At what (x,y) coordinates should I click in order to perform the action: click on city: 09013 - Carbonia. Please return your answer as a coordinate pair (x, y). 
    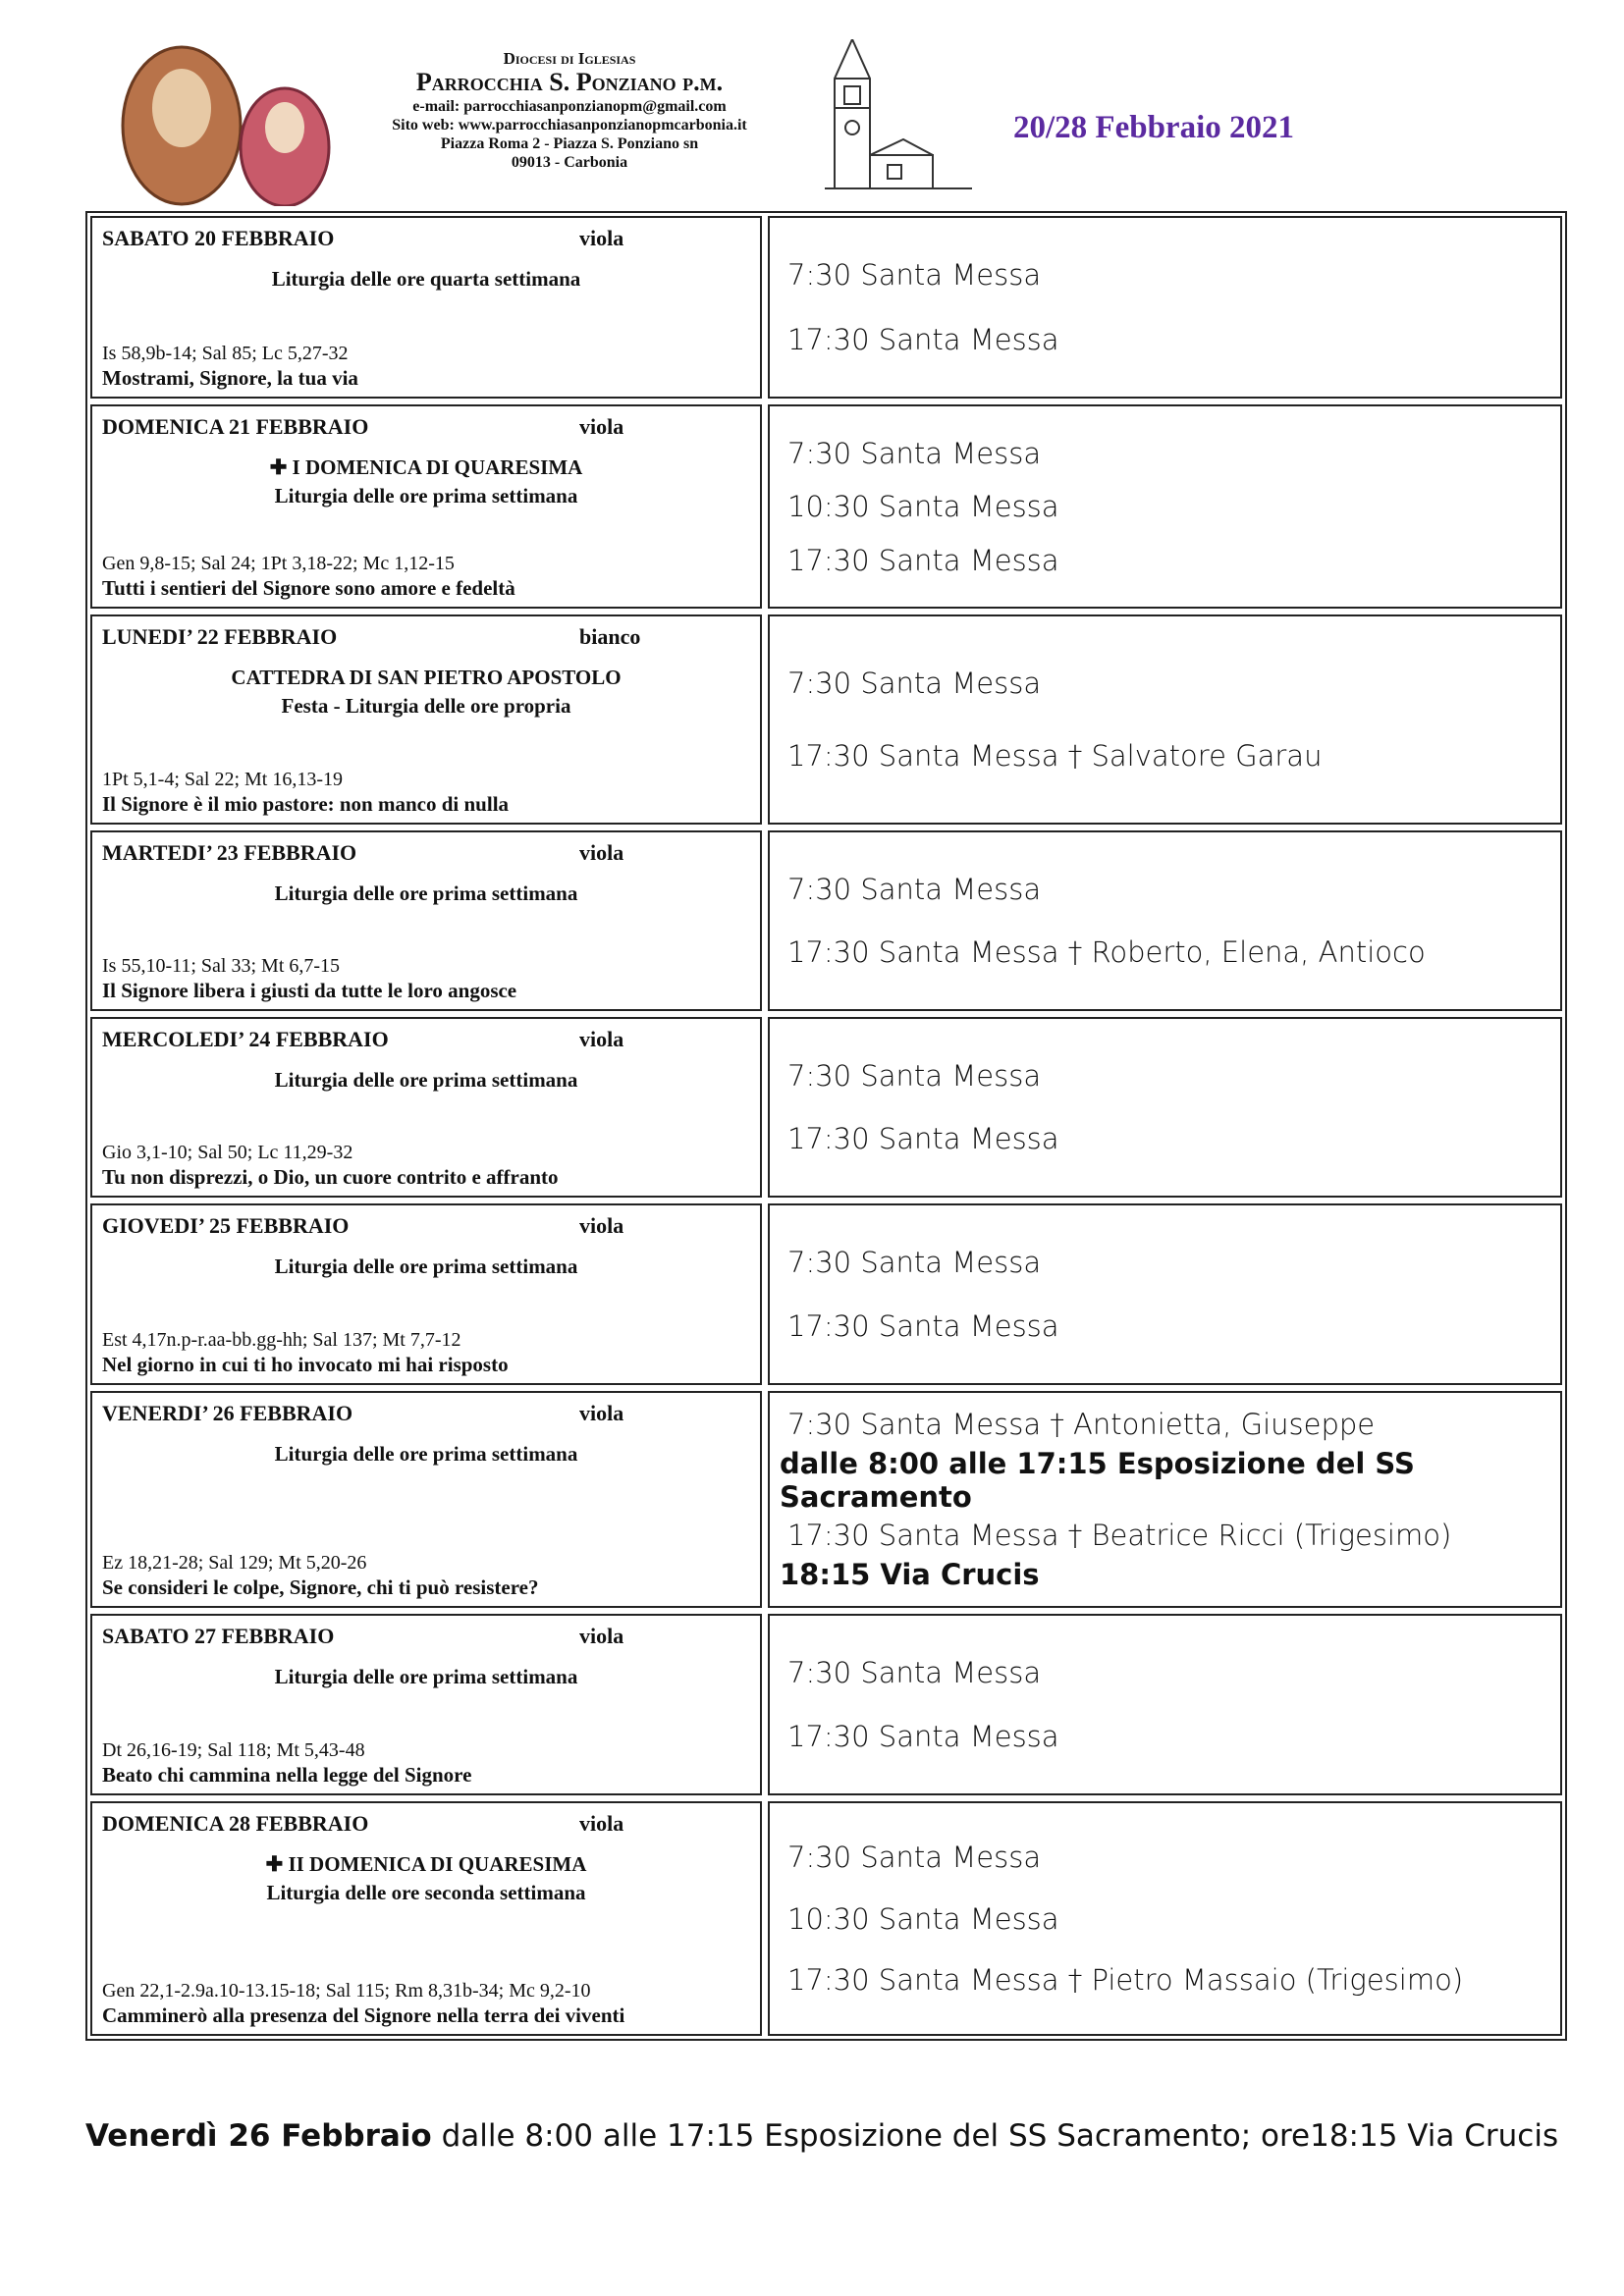
    Looking at the image, I should click on (569, 162).